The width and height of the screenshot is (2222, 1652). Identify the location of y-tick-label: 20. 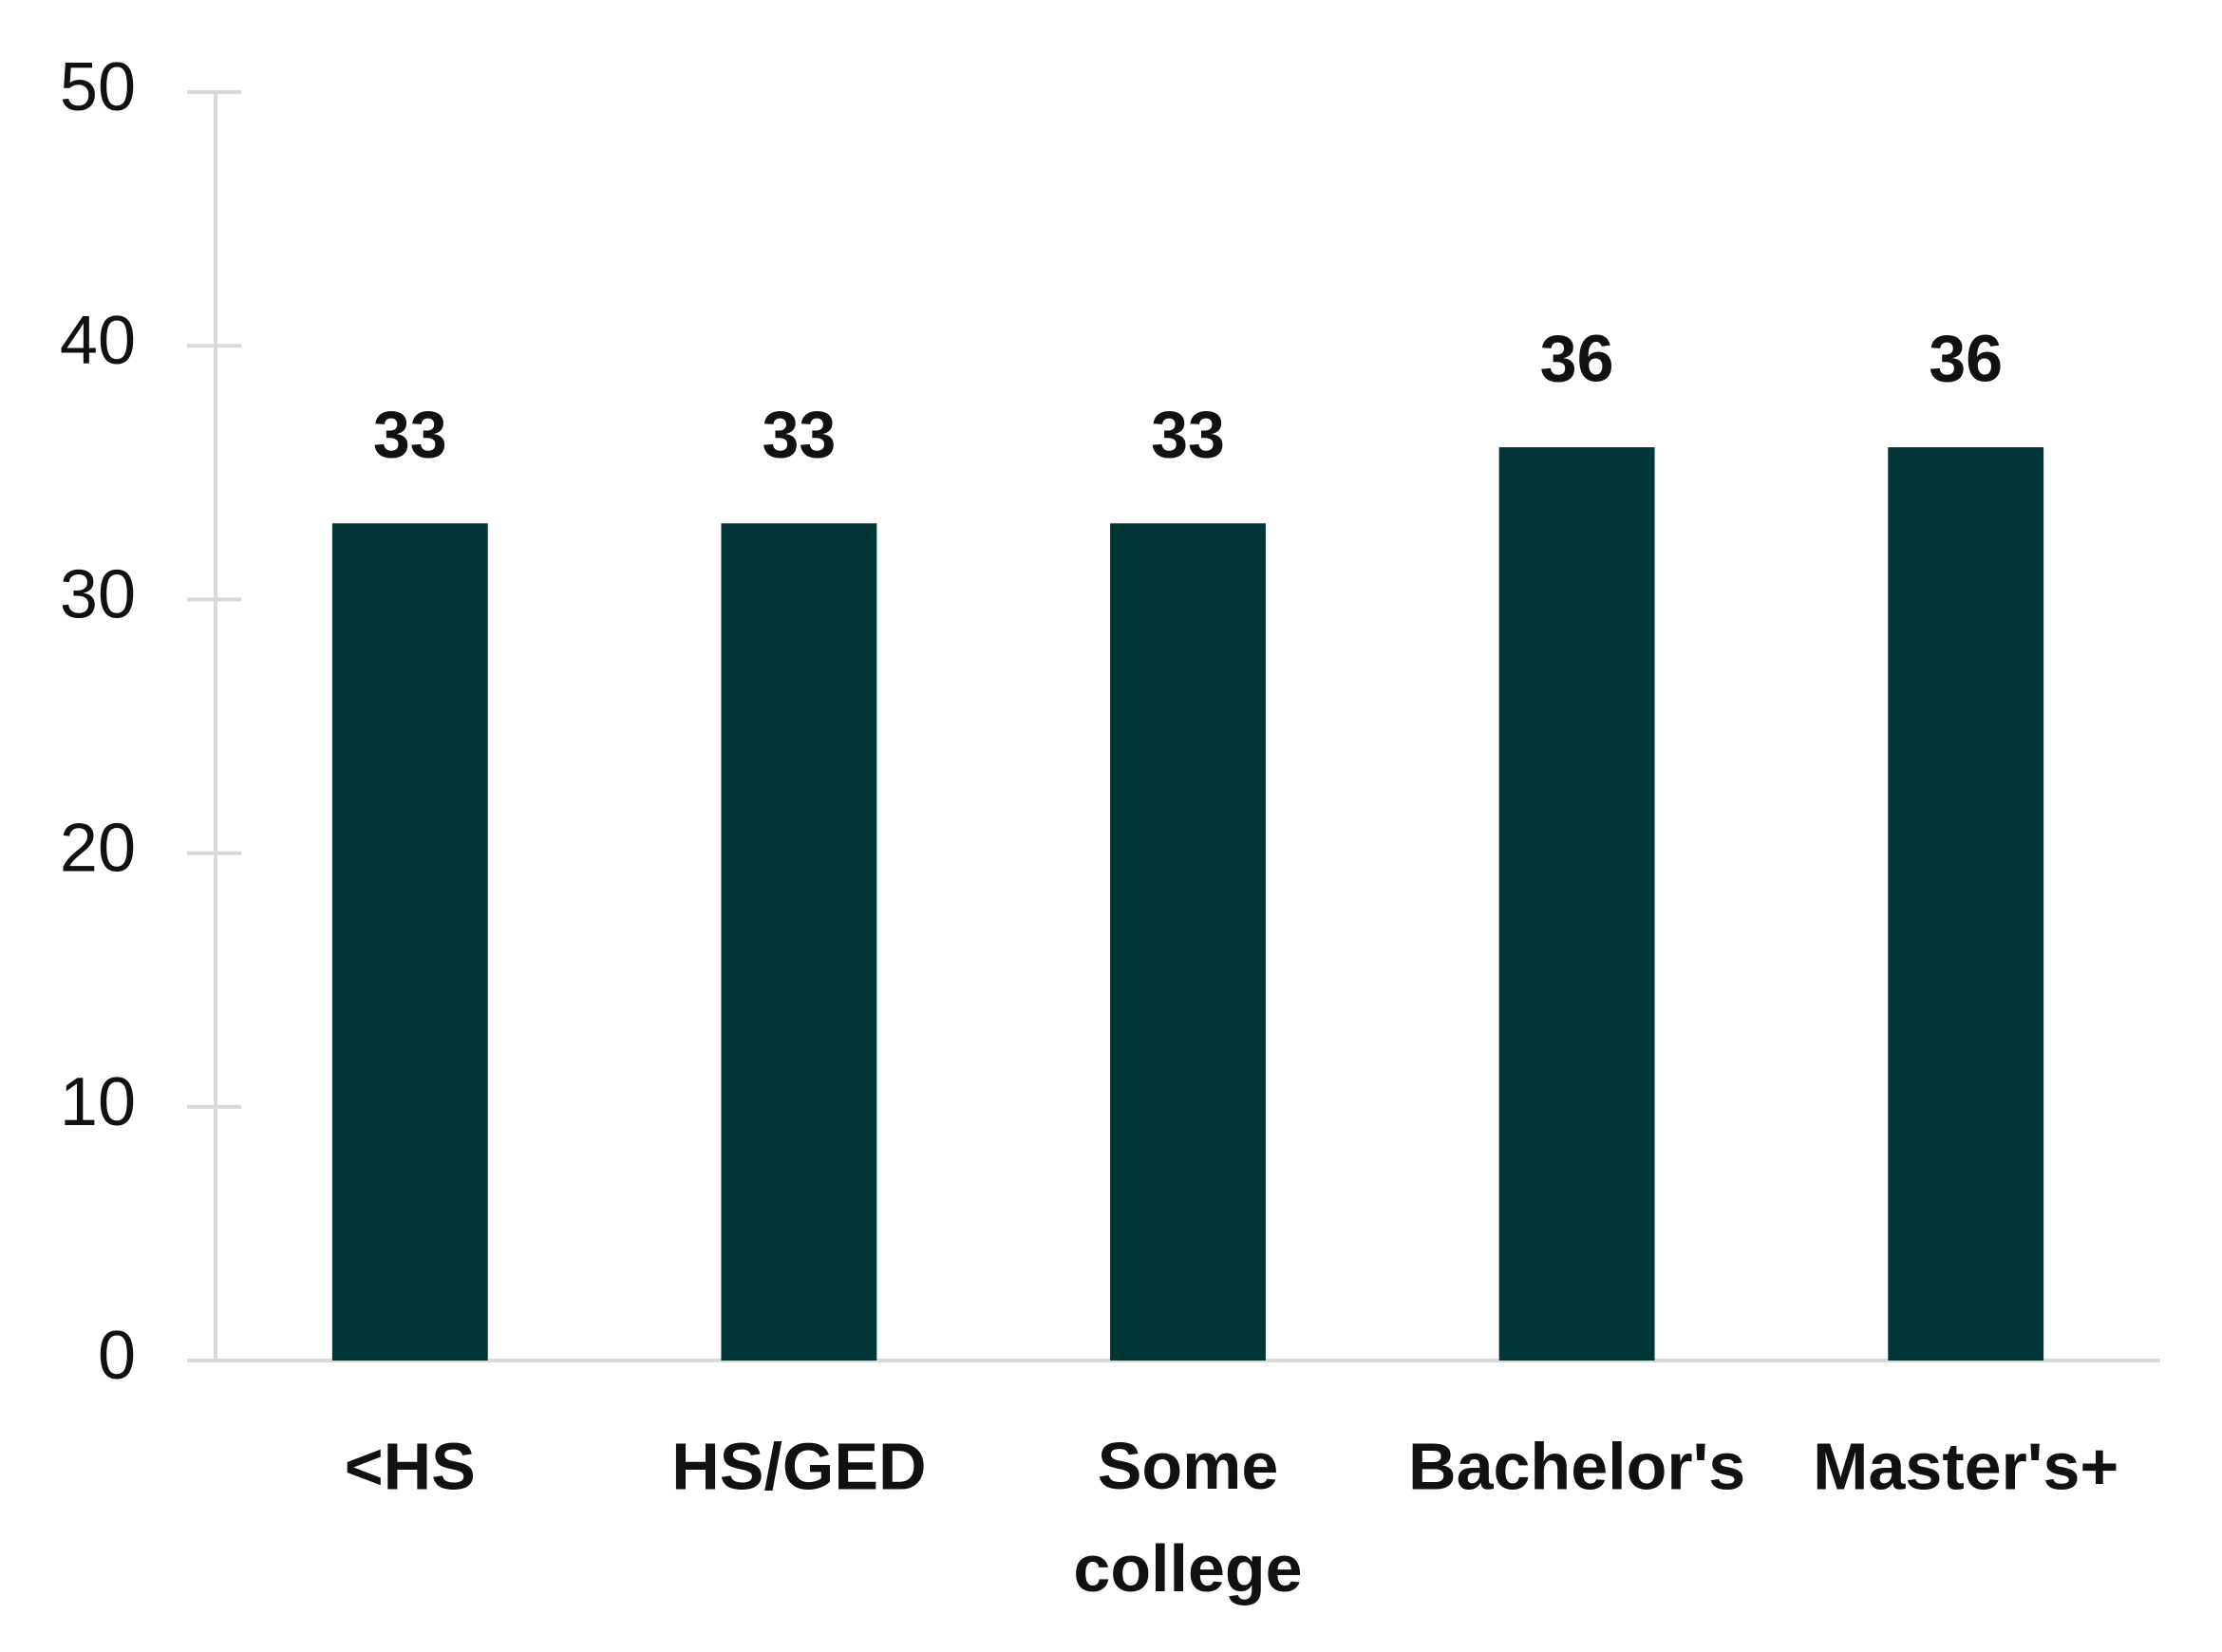
(98, 849).